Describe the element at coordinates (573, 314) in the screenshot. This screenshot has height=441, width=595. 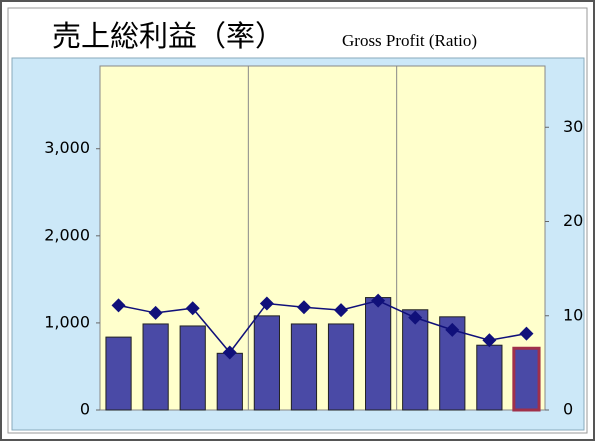
I see `y2-tick-label: 10` at that location.